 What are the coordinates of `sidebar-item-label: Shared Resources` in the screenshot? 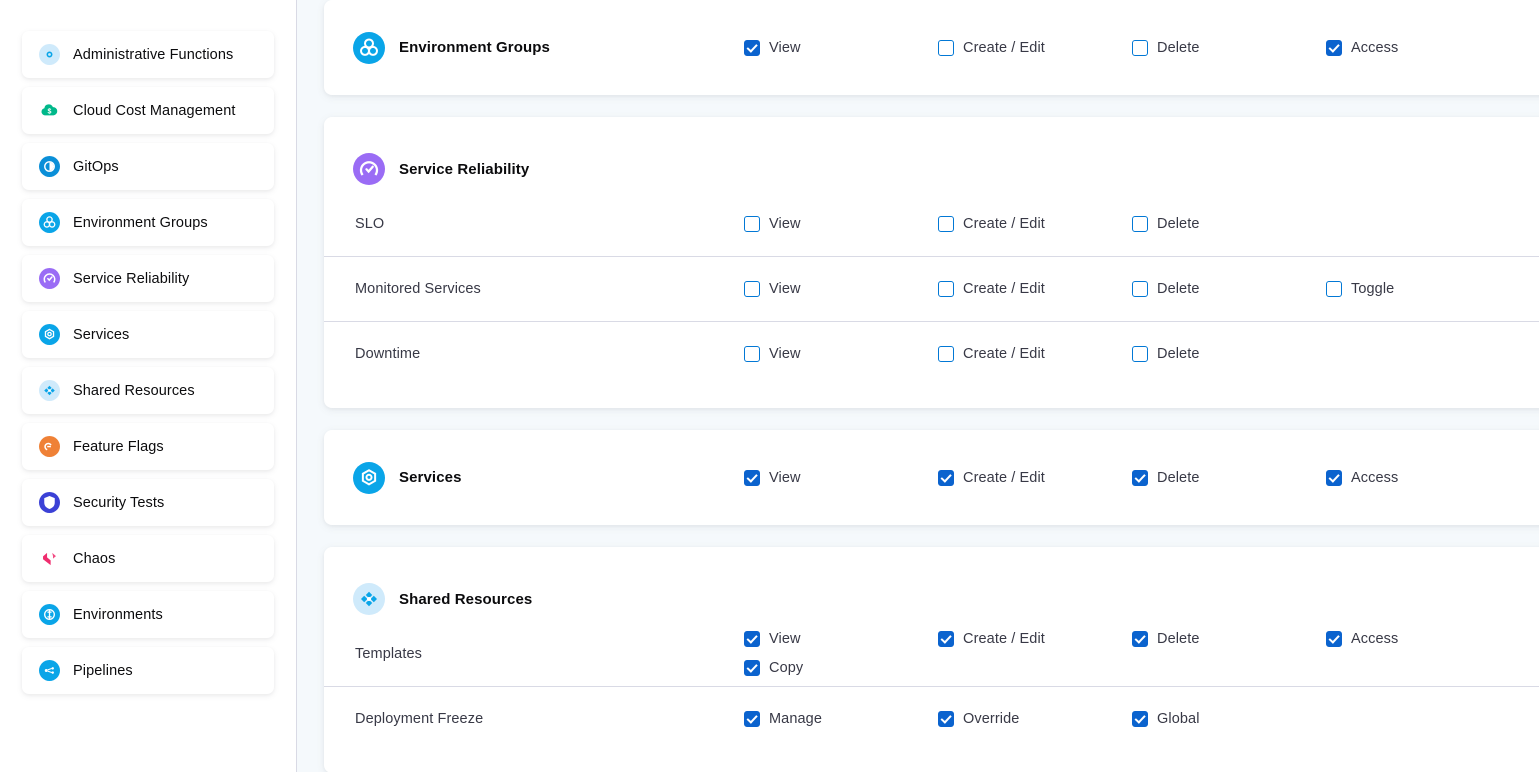 It's located at (134, 390).